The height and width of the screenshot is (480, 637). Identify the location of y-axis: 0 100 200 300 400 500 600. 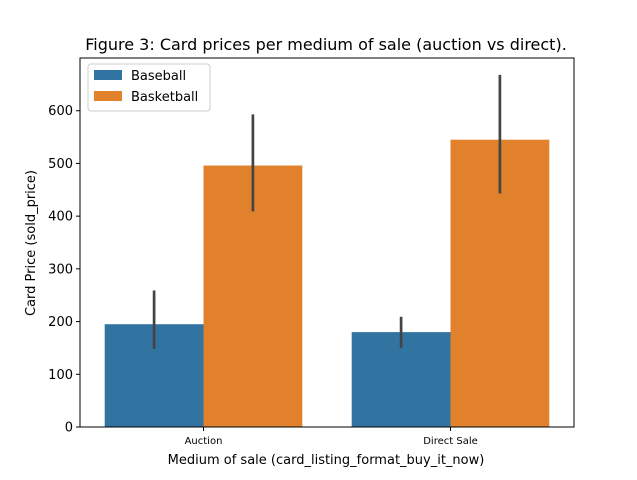
(64, 270).